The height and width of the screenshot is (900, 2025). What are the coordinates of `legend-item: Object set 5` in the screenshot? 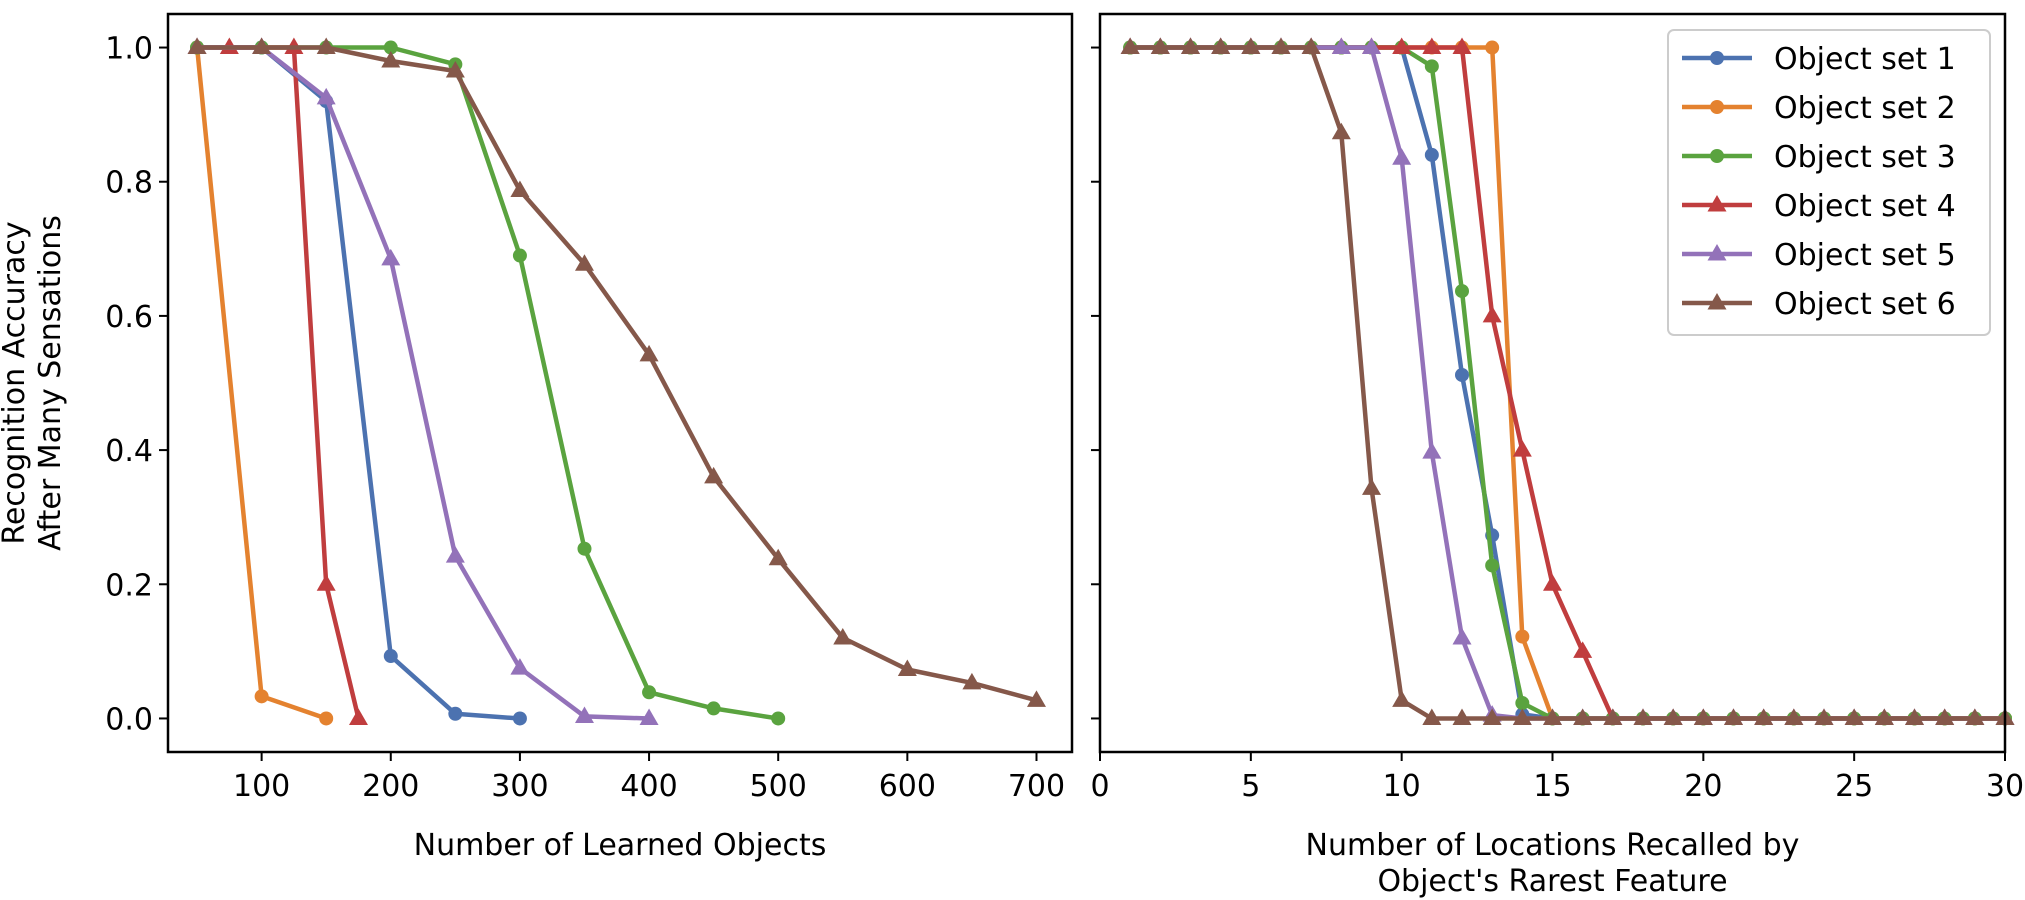 It's located at (1819, 255).